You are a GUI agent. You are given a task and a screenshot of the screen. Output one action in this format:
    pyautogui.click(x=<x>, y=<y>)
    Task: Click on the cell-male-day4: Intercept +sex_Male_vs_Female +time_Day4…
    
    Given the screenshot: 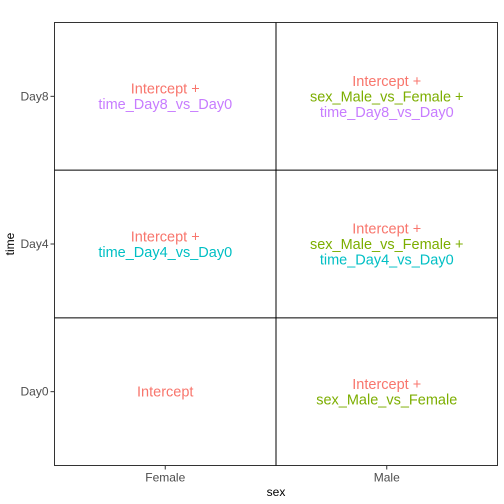 What is the action you would take?
    pyautogui.click(x=387, y=245)
    